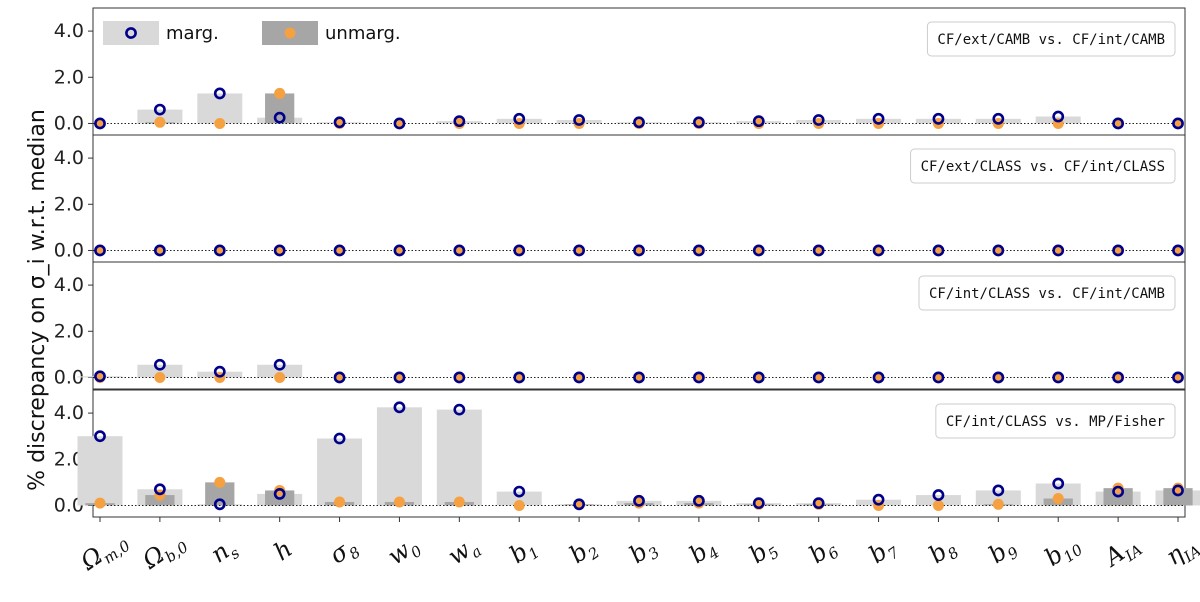 The height and width of the screenshot is (602, 1200). Describe the element at coordinates (523, 552) in the screenshot. I see `x-label-b-1: b1` at that location.